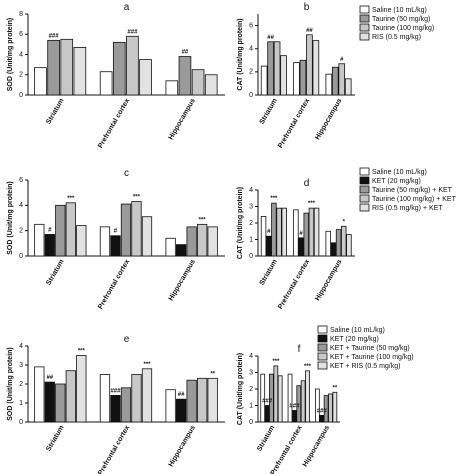  Describe the element at coordinates (21, 14) in the screenshot. I see `y-tick-label: 8` at that location.